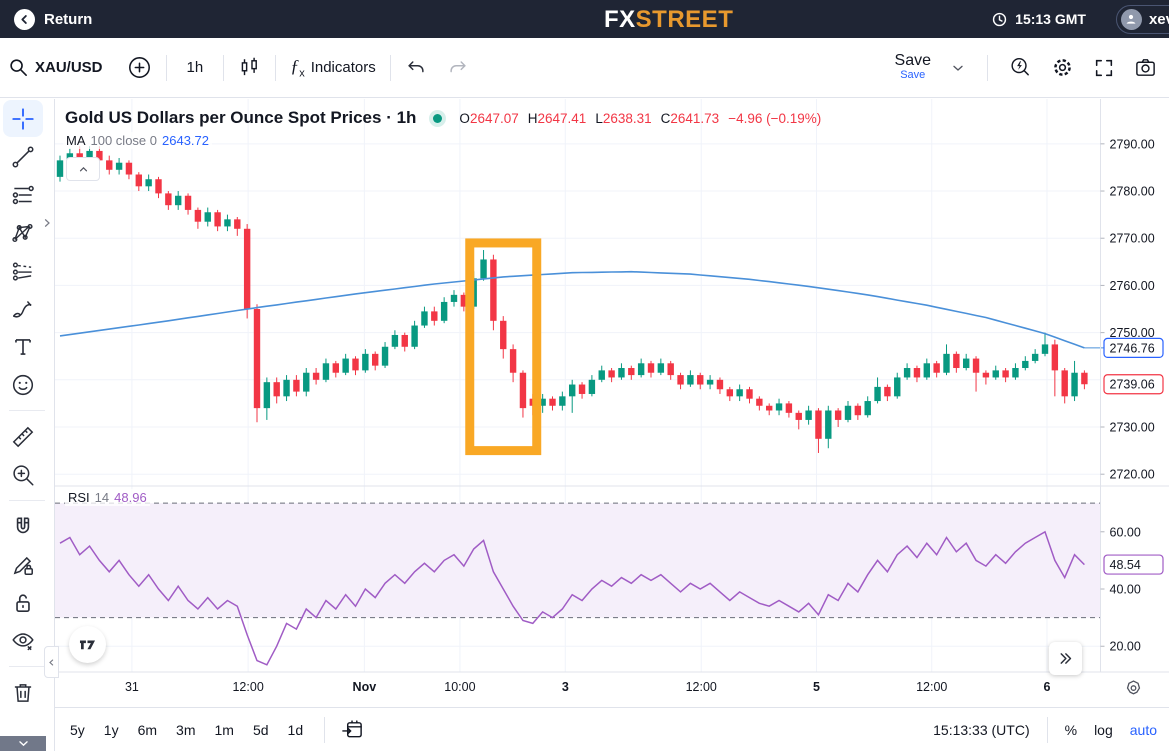 This screenshot has height=751, width=1169. What do you see at coordinates (1133, 348) in the screenshot?
I see `ma-price-label` at bounding box center [1133, 348].